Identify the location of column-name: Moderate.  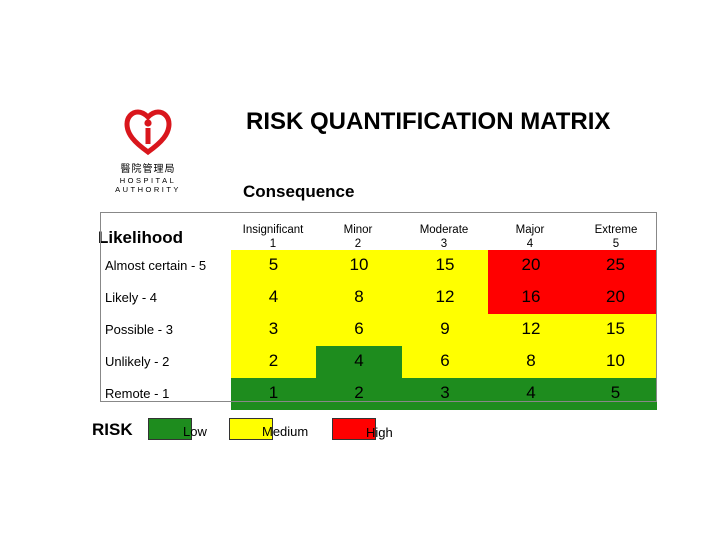
(444, 230).